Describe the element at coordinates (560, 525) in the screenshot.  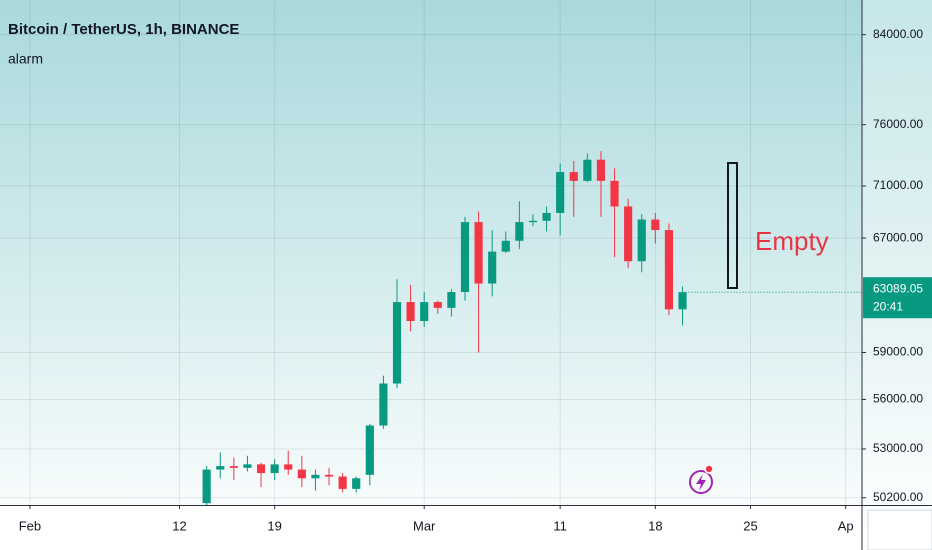
I see `x-tick-label: 11` at that location.